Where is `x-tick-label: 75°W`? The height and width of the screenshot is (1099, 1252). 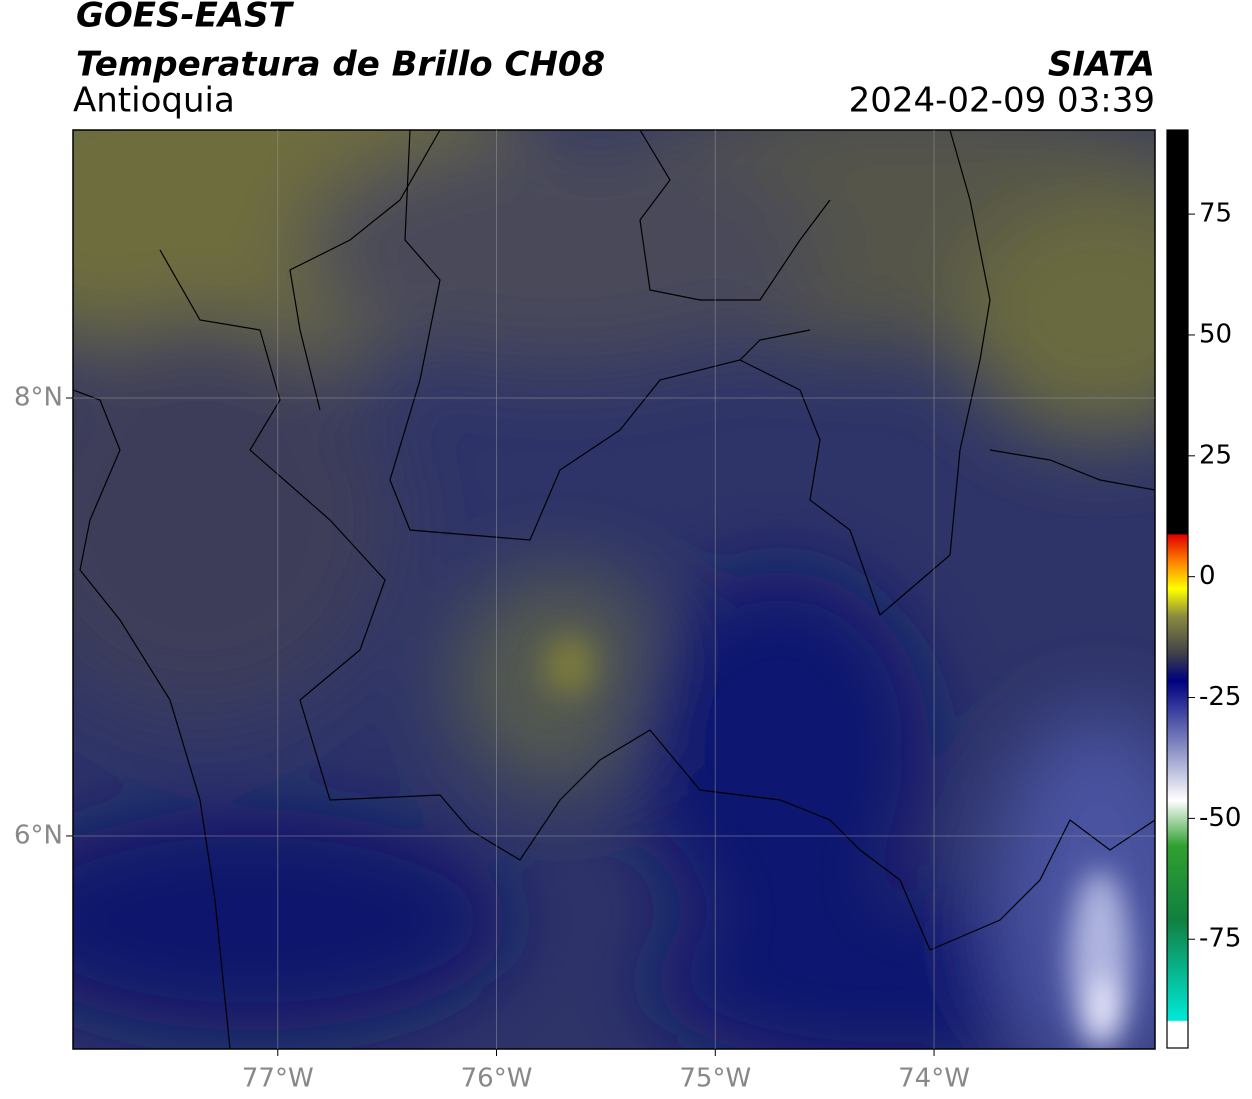 x-tick-label: 75°W is located at coordinates (715, 1079).